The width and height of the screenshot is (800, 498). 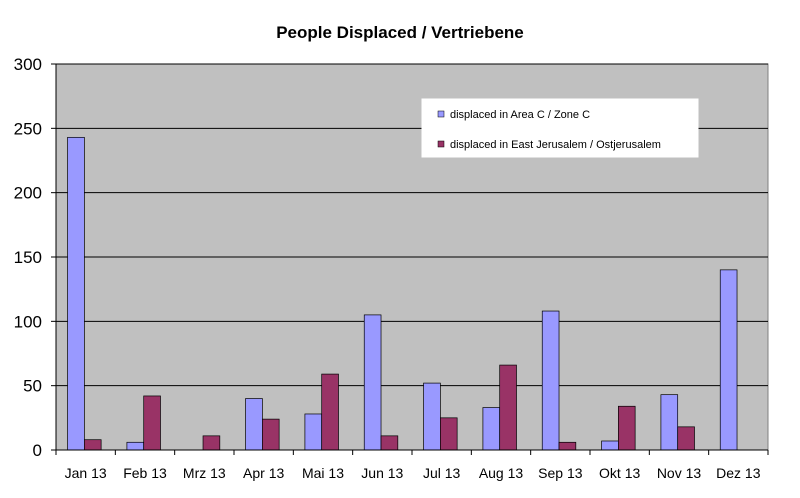 I want to click on x-tick-label: Jul 13, so click(x=442, y=473).